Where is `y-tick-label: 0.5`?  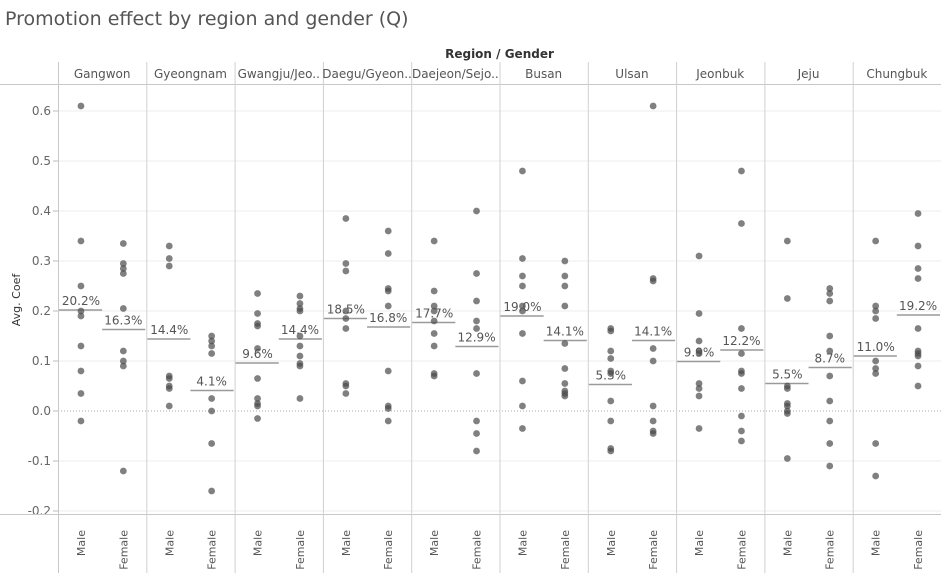 y-tick-label: 0.5 is located at coordinates (41, 161).